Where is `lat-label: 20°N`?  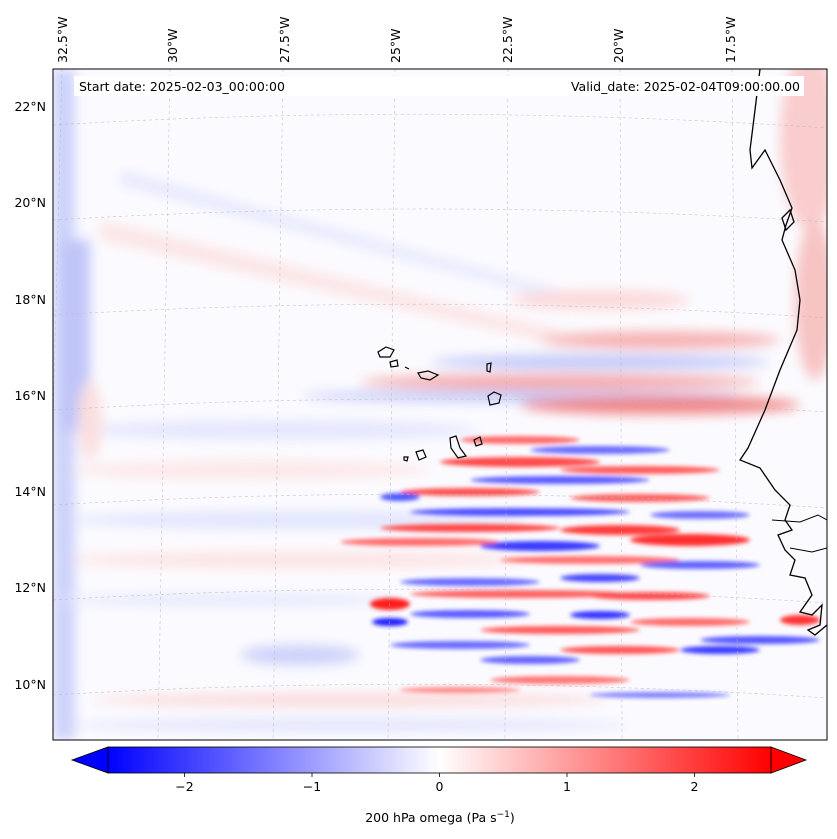 lat-label: 20°N is located at coordinates (30, 202).